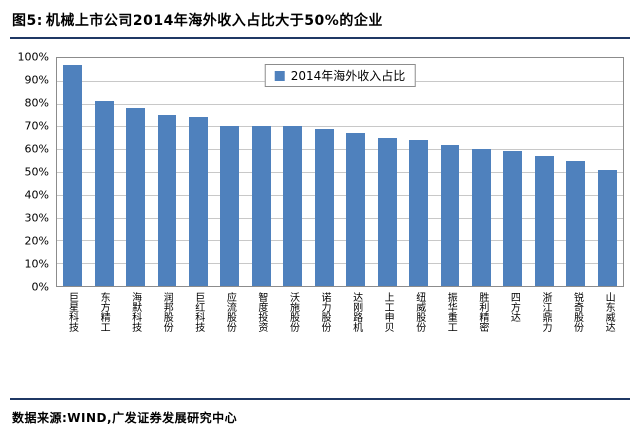  What do you see at coordinates (325, 341) in the screenshot?
I see `x-label-slot: 诺力股份` at bounding box center [325, 341].